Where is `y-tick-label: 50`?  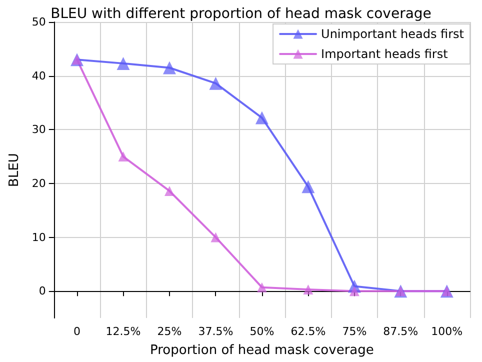 y-tick-label: 50 is located at coordinates (39, 22).